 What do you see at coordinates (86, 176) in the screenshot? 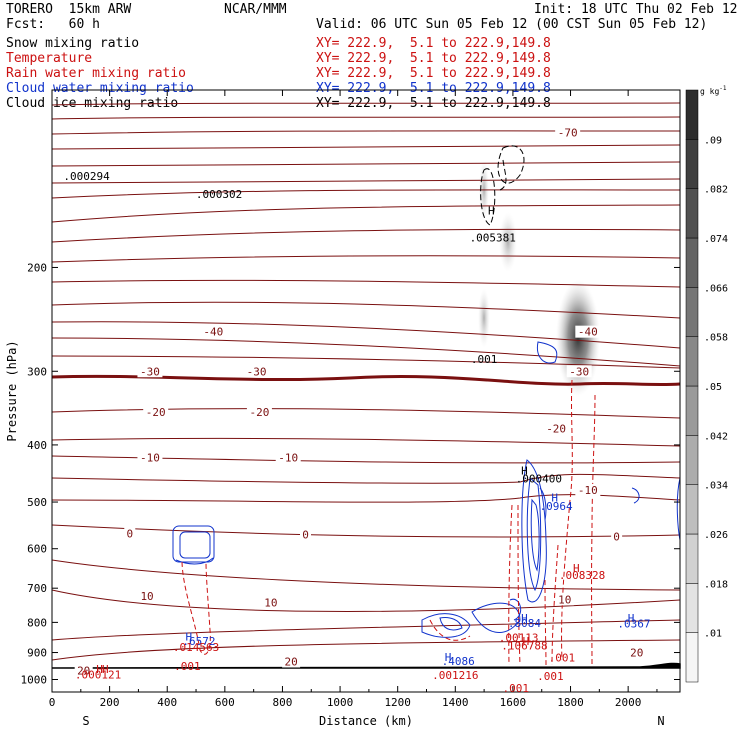
I see `max-value-label: .000294` at bounding box center [86, 176].